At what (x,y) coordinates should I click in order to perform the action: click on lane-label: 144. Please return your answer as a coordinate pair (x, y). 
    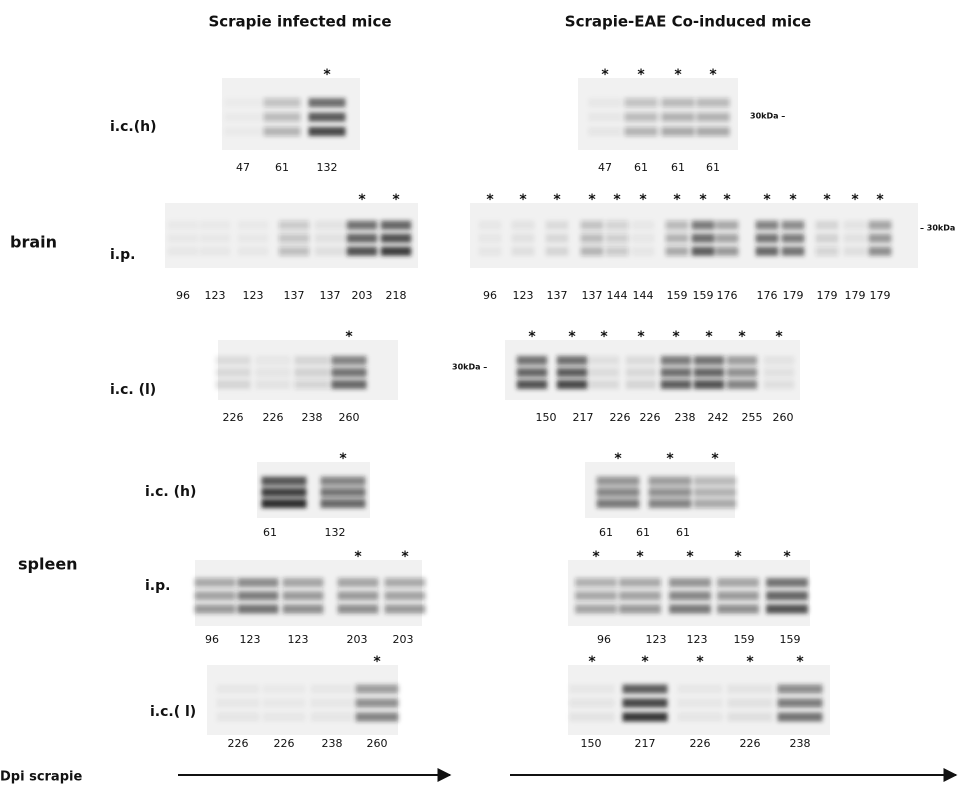
    Looking at the image, I should click on (643, 295).